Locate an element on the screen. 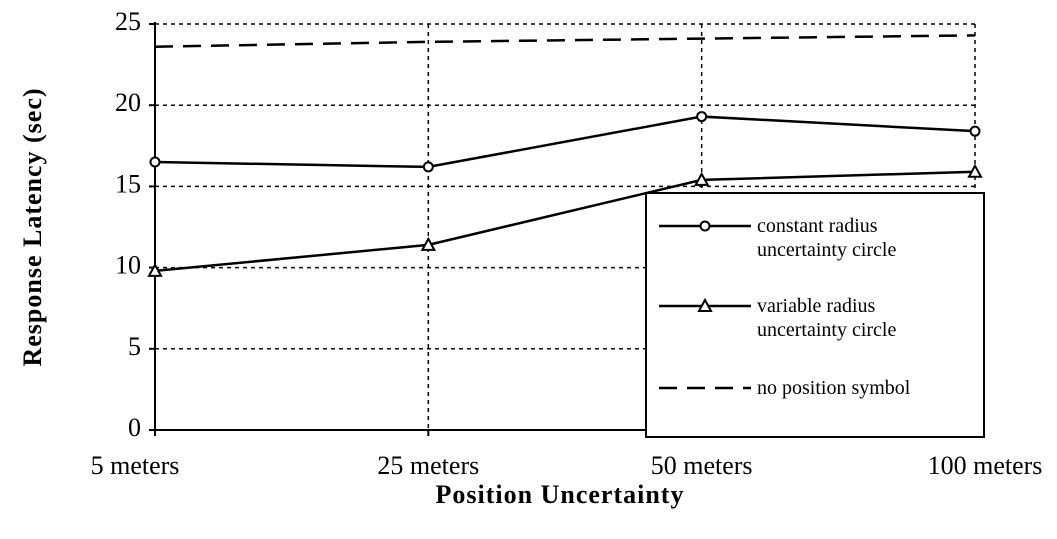 This screenshot has height=539, width=1057. legend-entry: constant radius uncertainty circle is located at coordinates (812, 238).